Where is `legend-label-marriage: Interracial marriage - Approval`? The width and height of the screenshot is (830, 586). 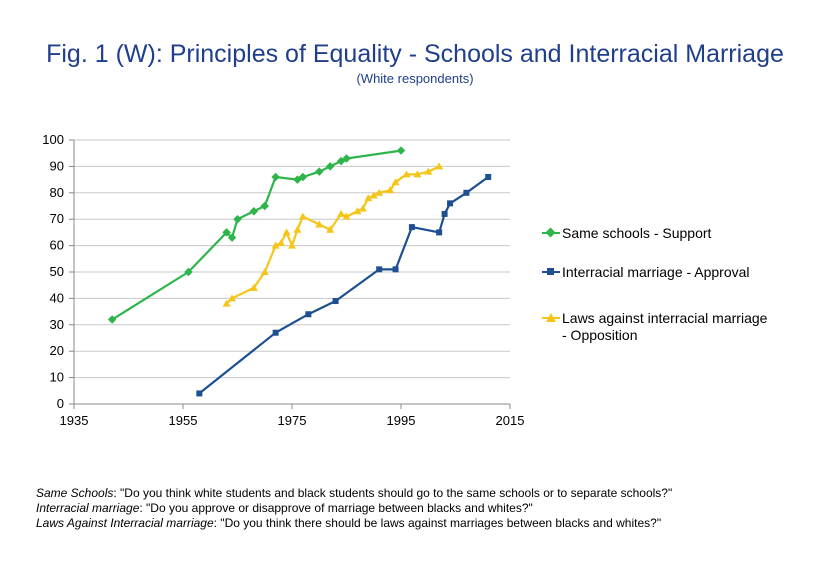
legend-label-marriage: Interracial marriage - Approval is located at coordinates (656, 272).